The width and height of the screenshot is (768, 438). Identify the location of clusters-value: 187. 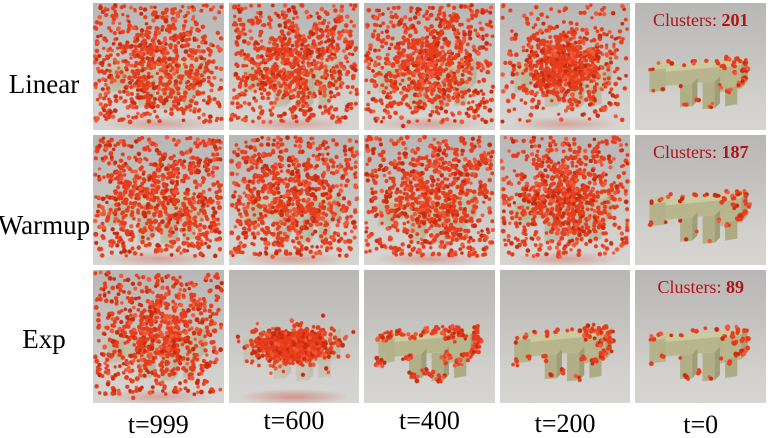
(735, 152).